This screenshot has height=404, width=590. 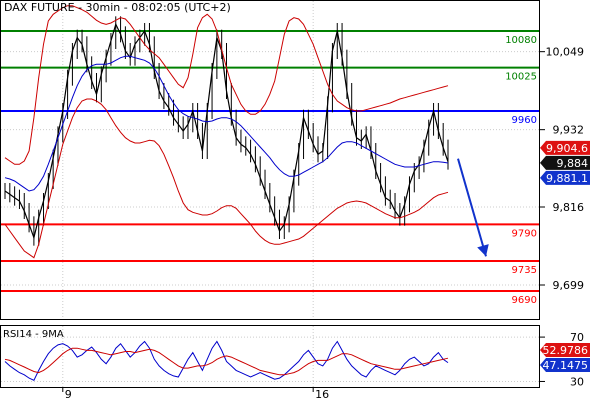 I want to click on rsi-title: RSI14 - 9MA, so click(x=33, y=334).